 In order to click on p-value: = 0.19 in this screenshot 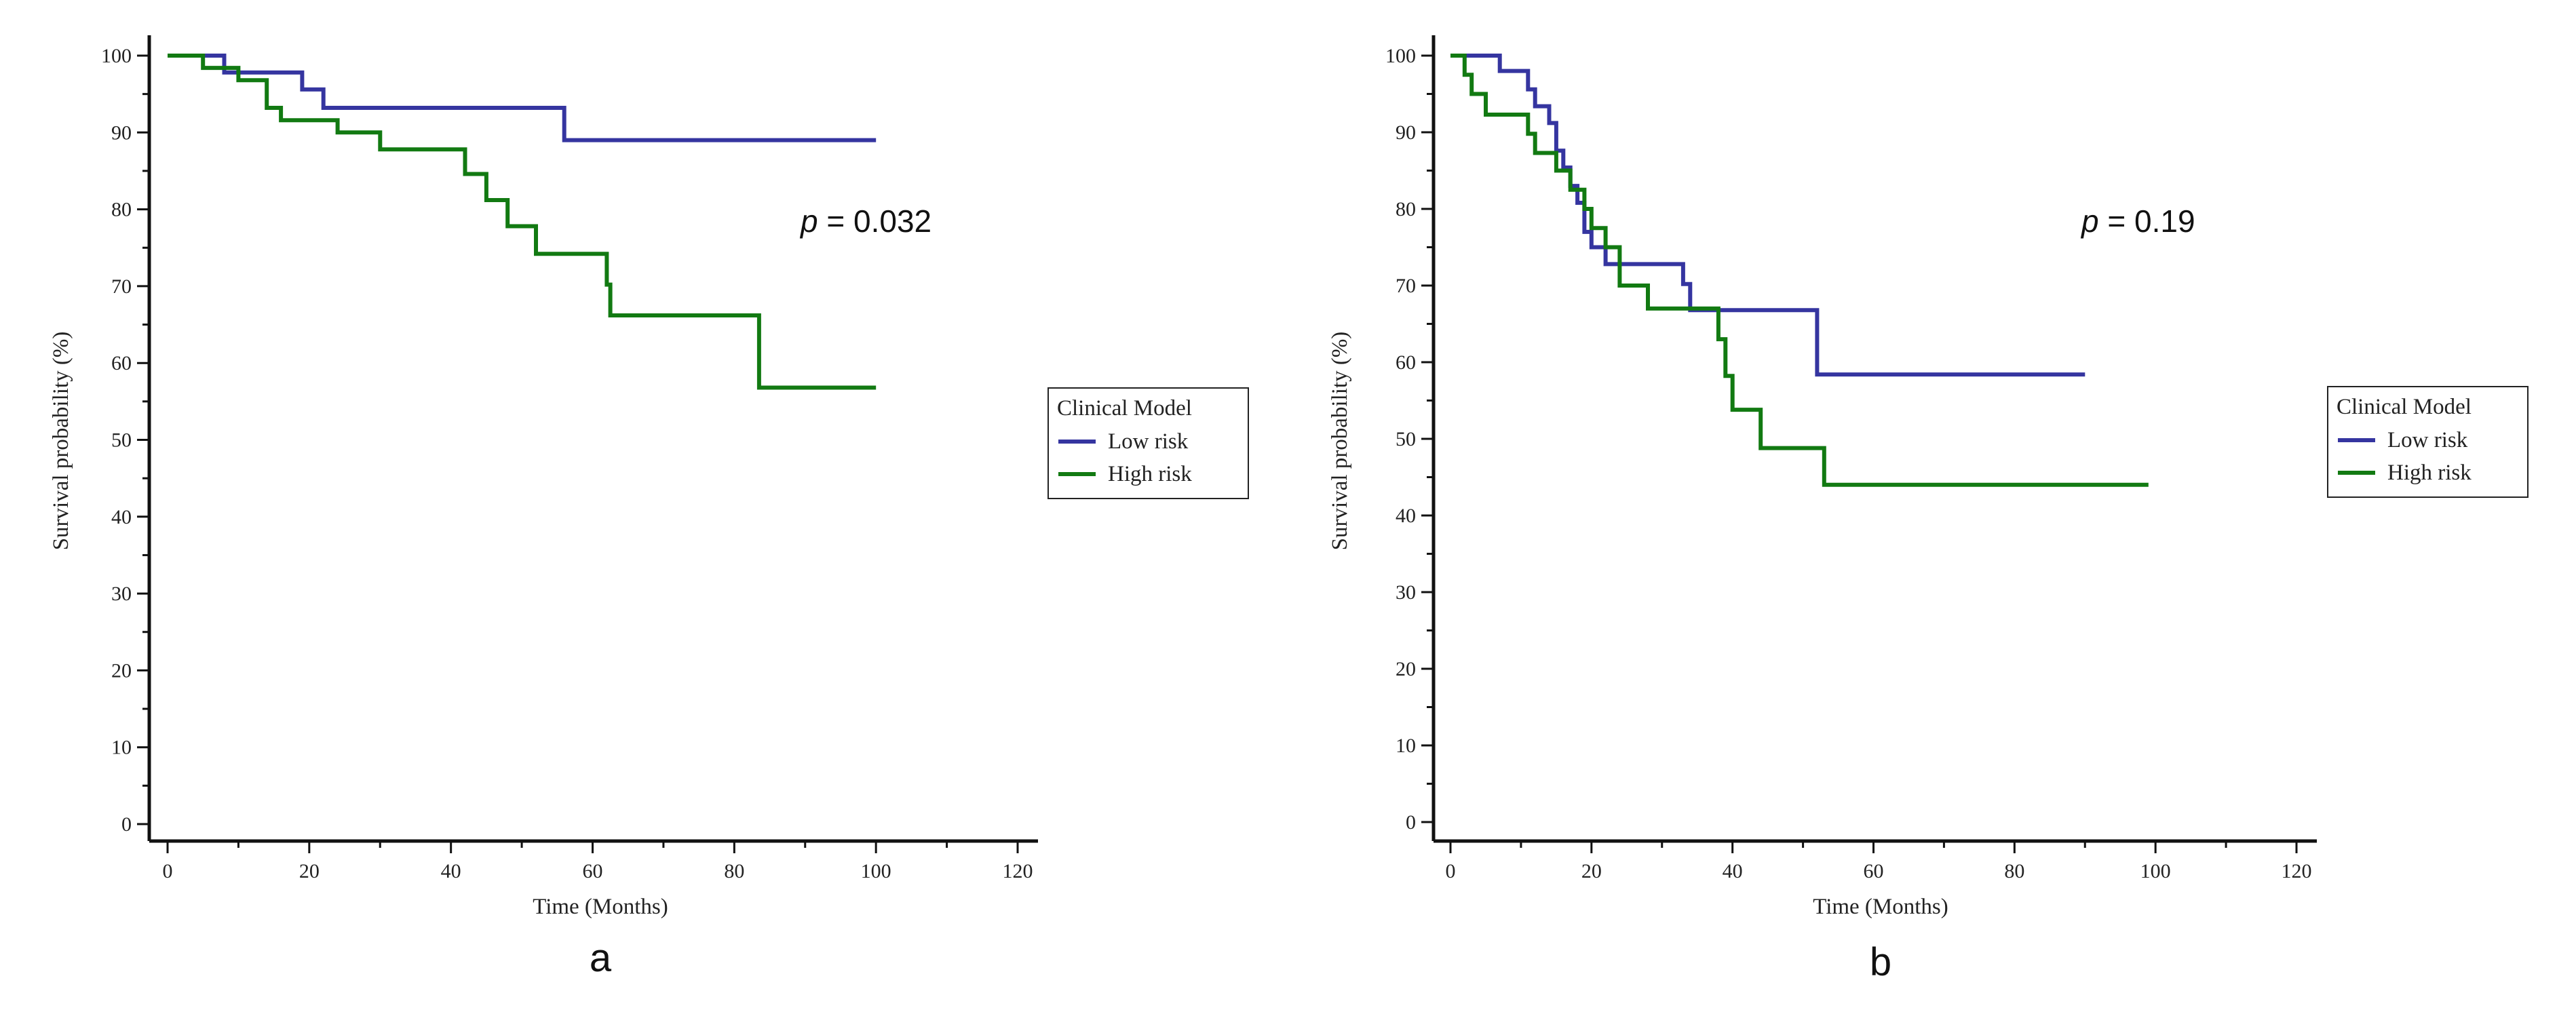, I will do `click(2147, 221)`.